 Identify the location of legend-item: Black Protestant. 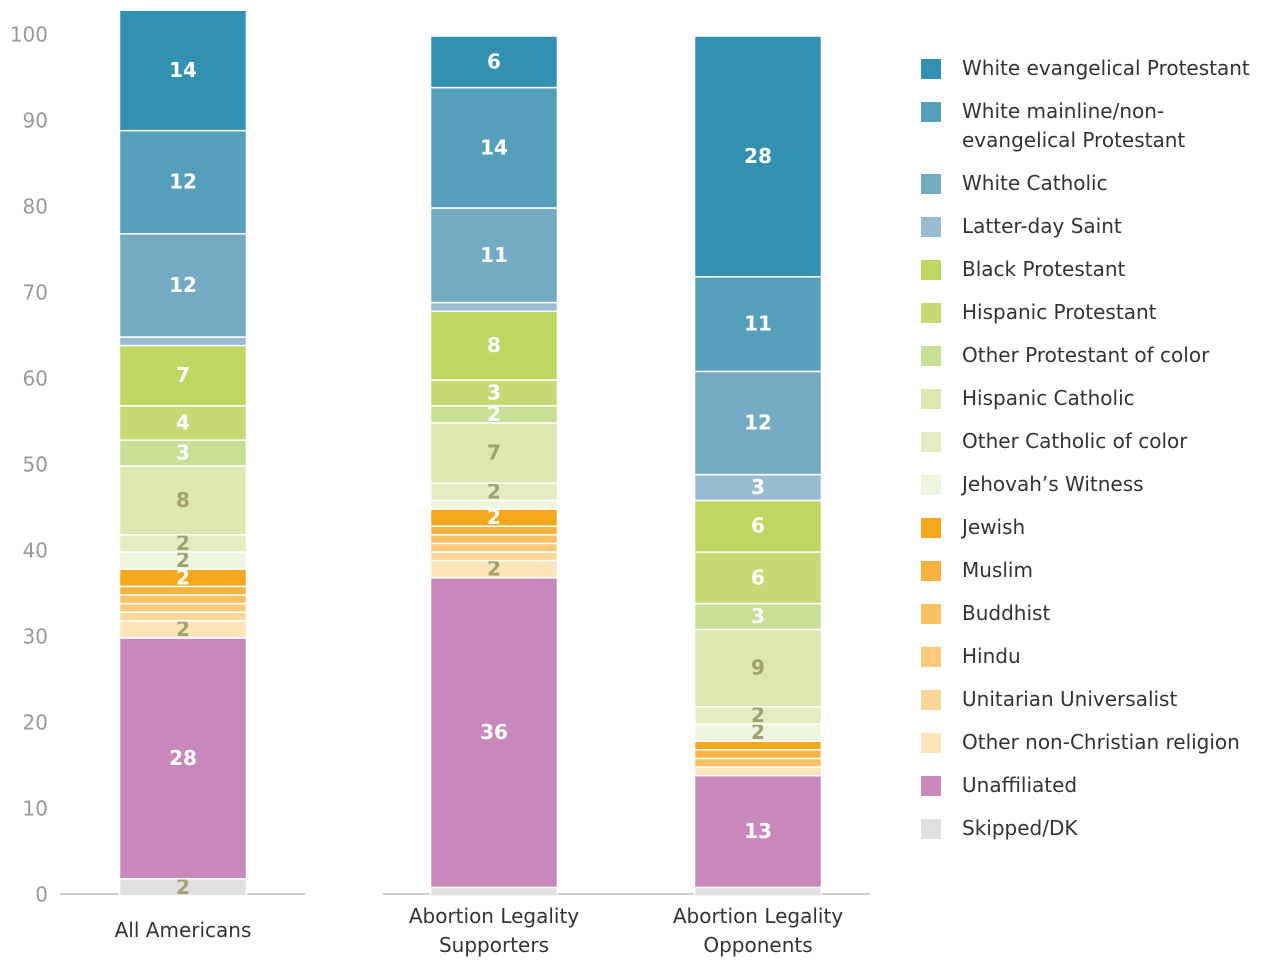
(1096, 269).